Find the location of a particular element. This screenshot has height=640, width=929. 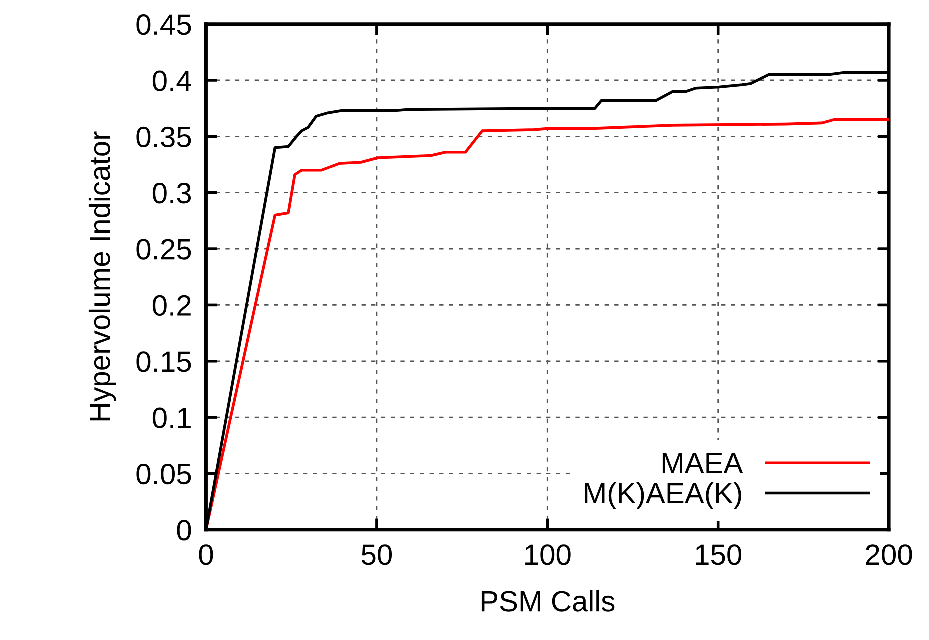

legend-label: MAEA is located at coordinates (703, 463).